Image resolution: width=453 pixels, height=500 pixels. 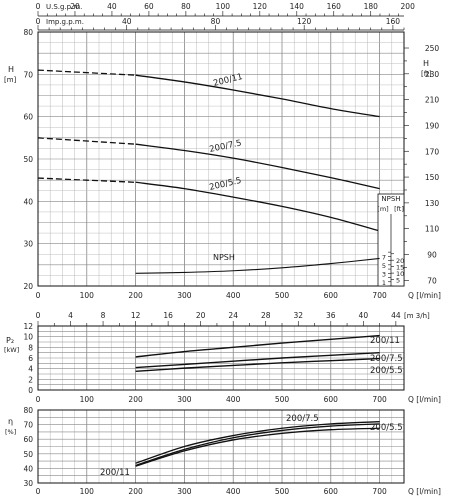 I want to click on power-y-axis-unit: [kW], so click(x=11, y=350).